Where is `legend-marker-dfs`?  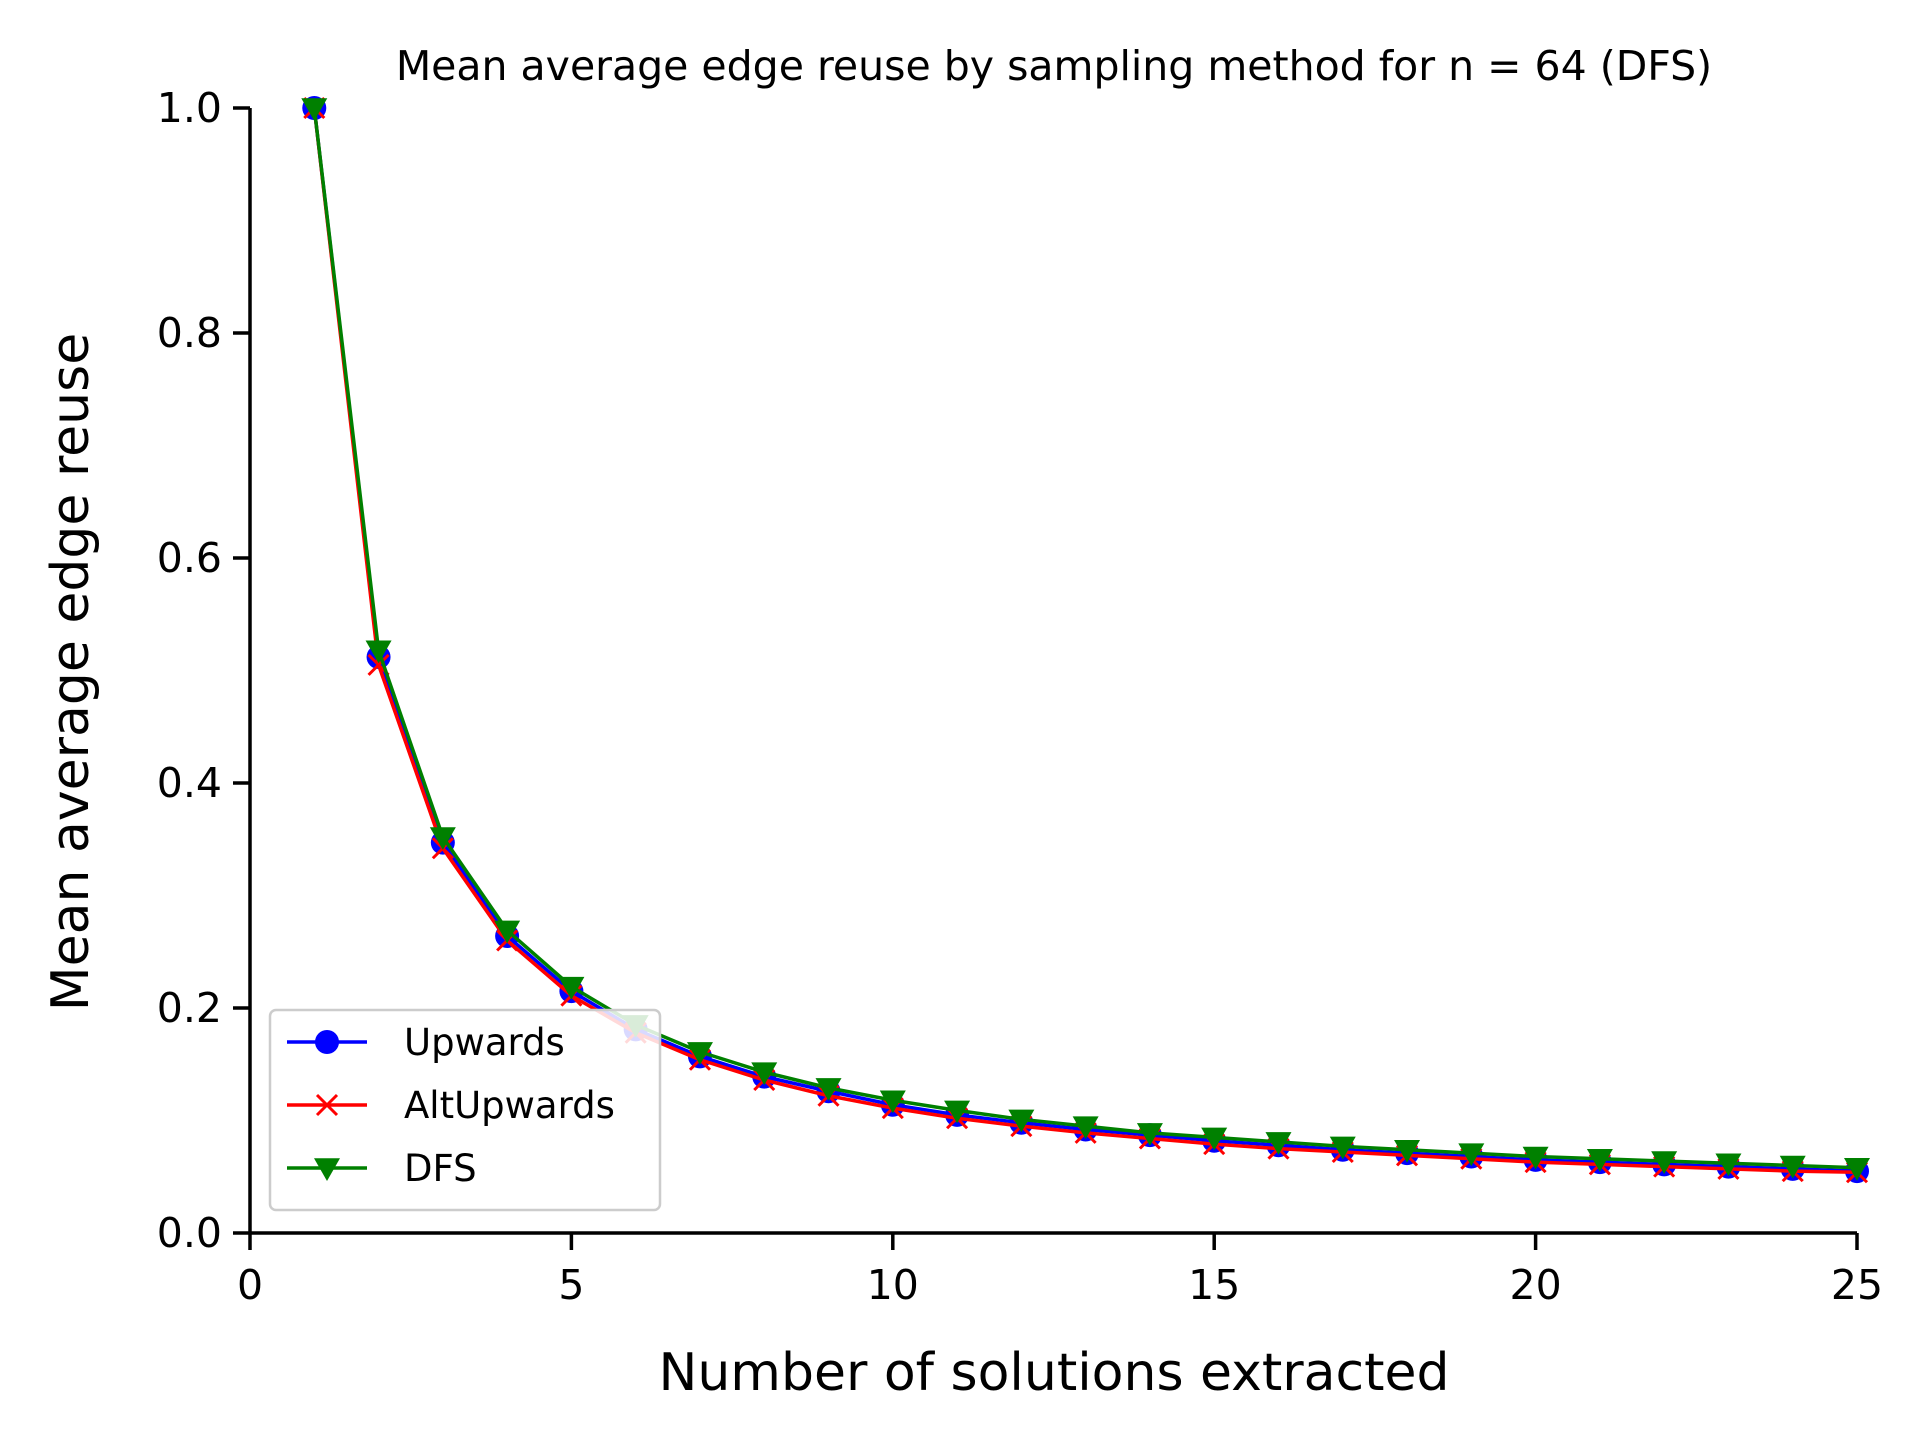
legend-marker-dfs is located at coordinates (327, 1169).